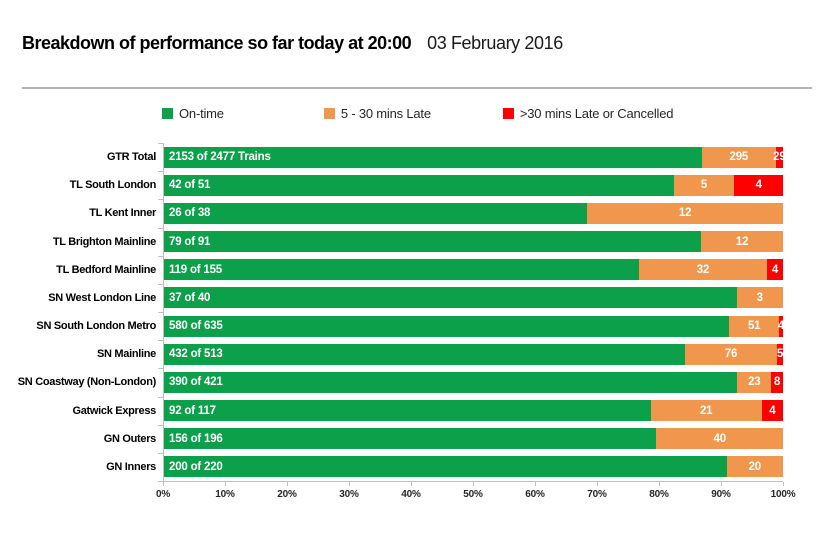  I want to click on bar-track: 79 of 91 12, so click(473, 242).